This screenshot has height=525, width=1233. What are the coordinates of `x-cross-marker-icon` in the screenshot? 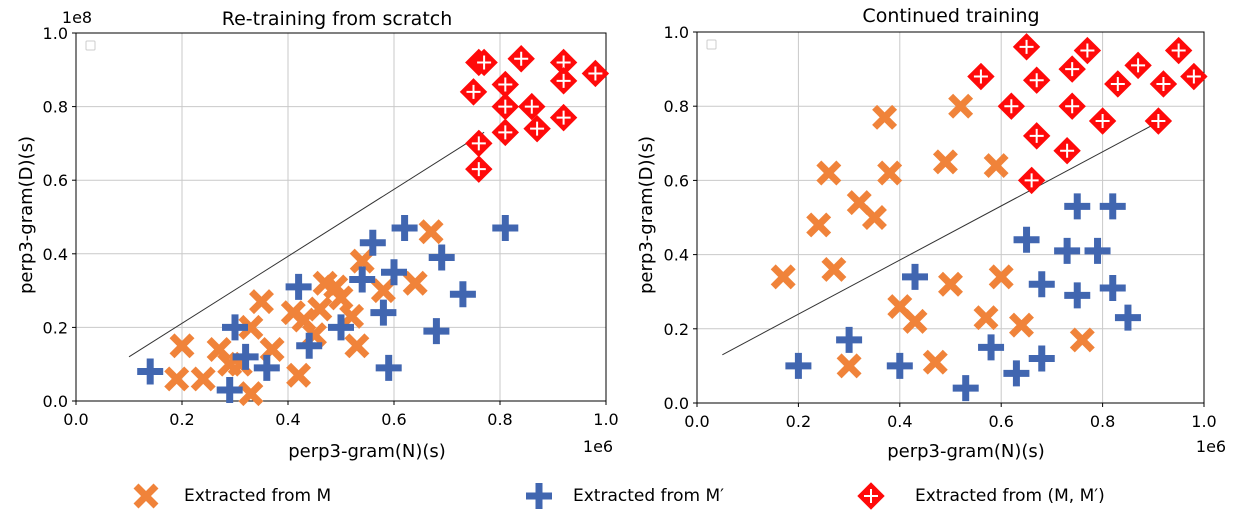 It's located at (146, 496).